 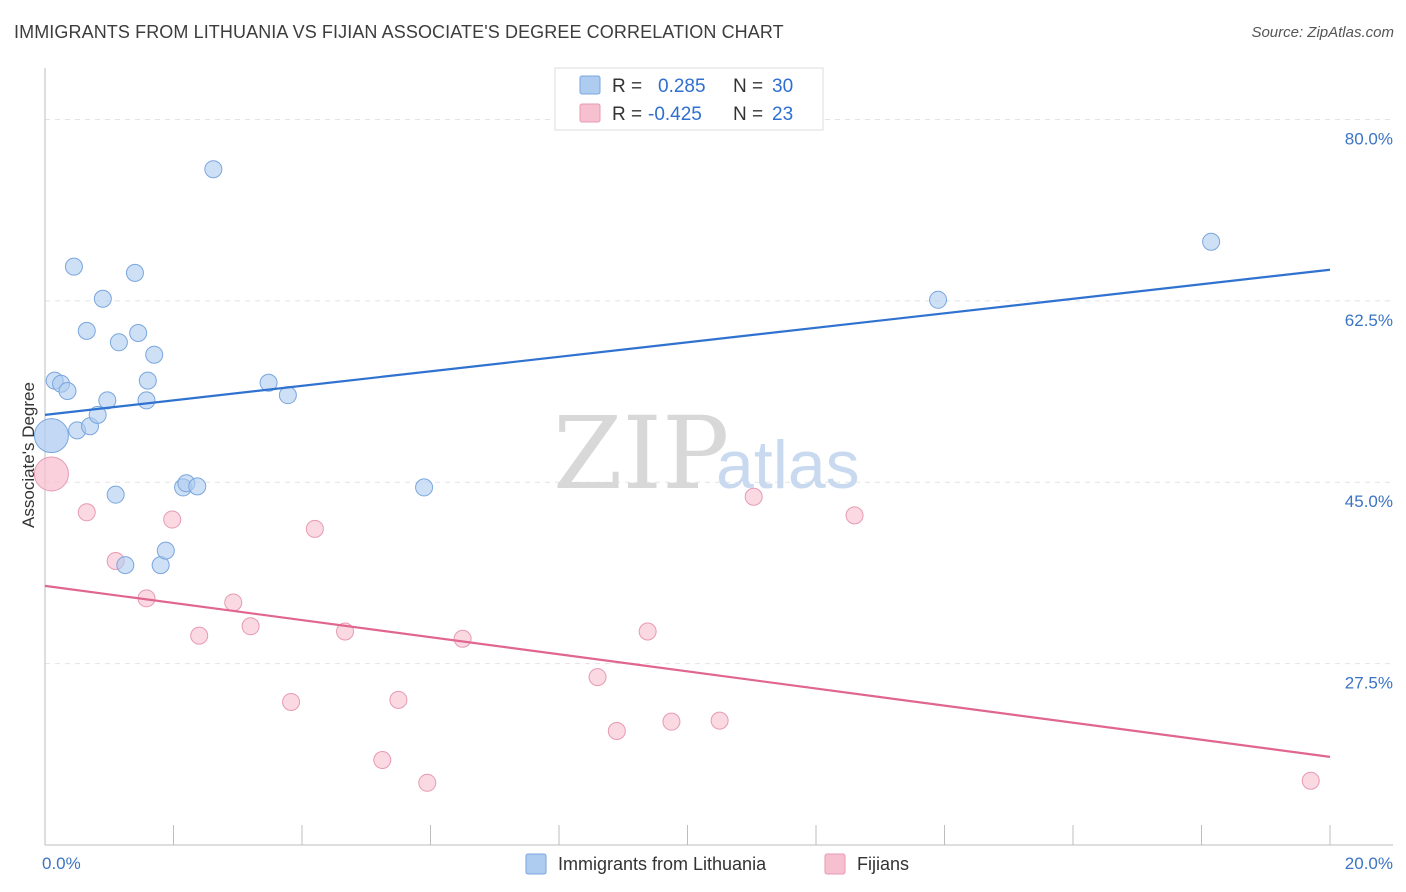 What do you see at coordinates (1369, 410) in the screenshot?
I see `y-tick-labels: 80.0% 62.5% 45.0% 27.5%` at bounding box center [1369, 410].